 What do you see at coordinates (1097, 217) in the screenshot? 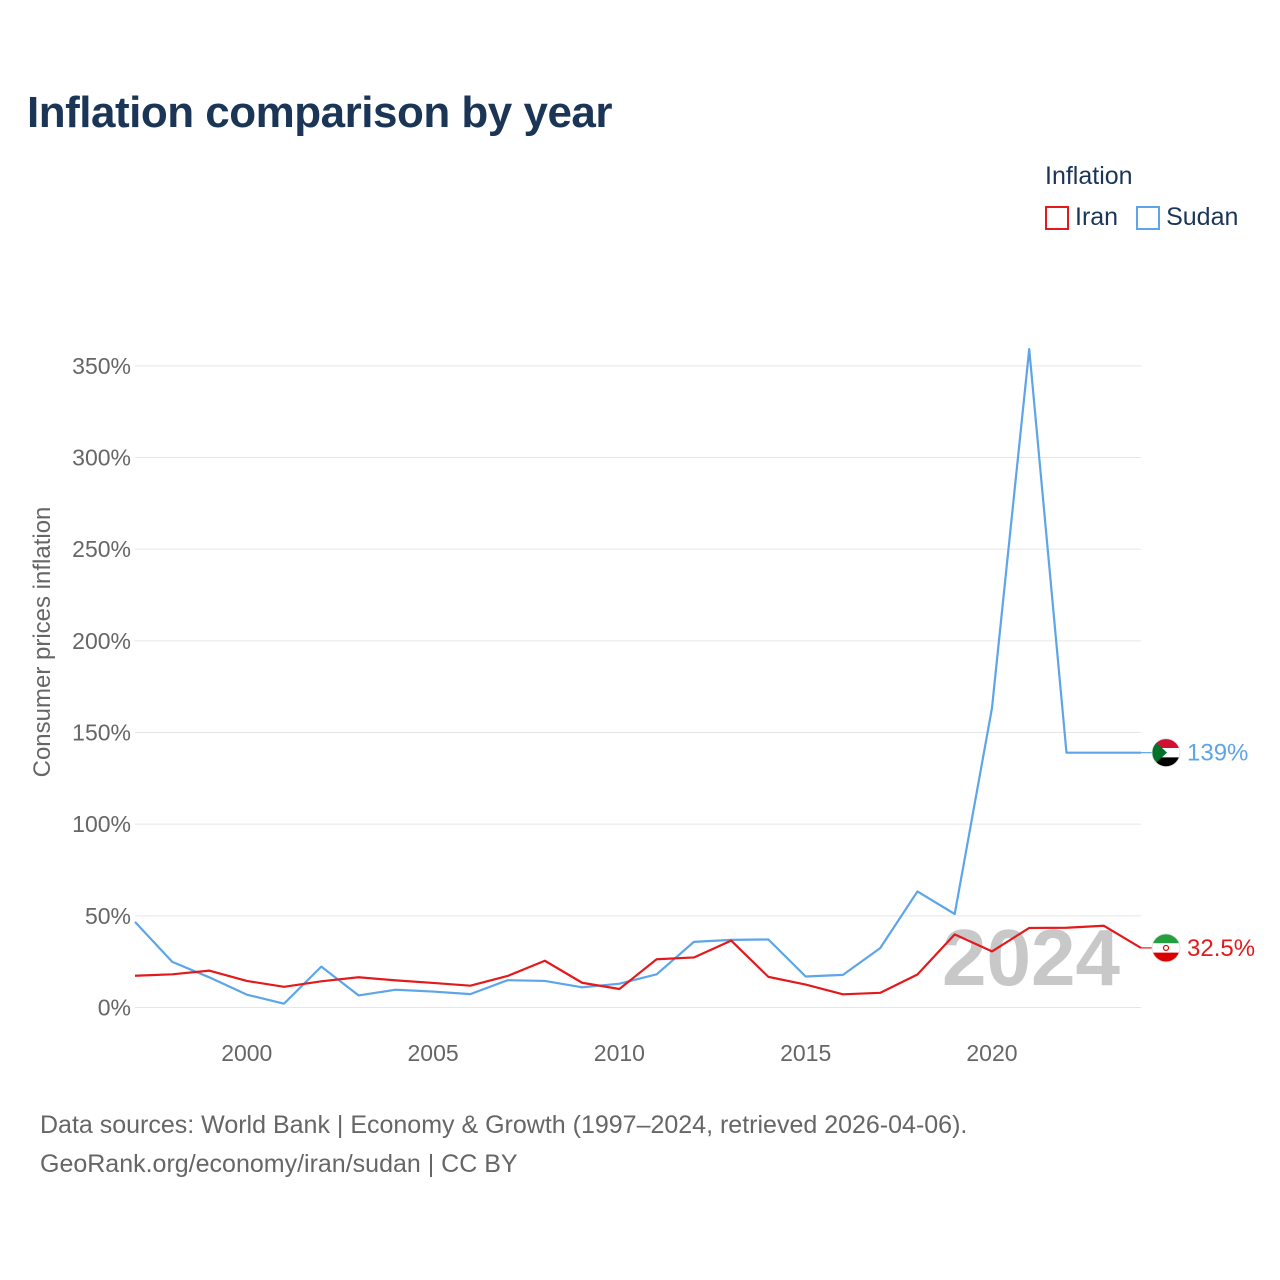
I see `legend-label-iran: Iran` at bounding box center [1097, 217].